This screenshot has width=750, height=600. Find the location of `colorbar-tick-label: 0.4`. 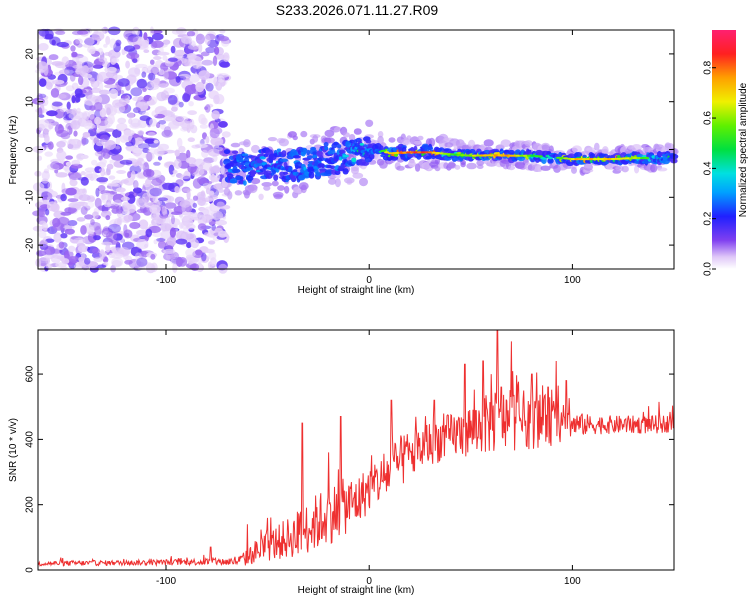

colorbar-tick-label: 0.4 is located at coordinates (708, 168).